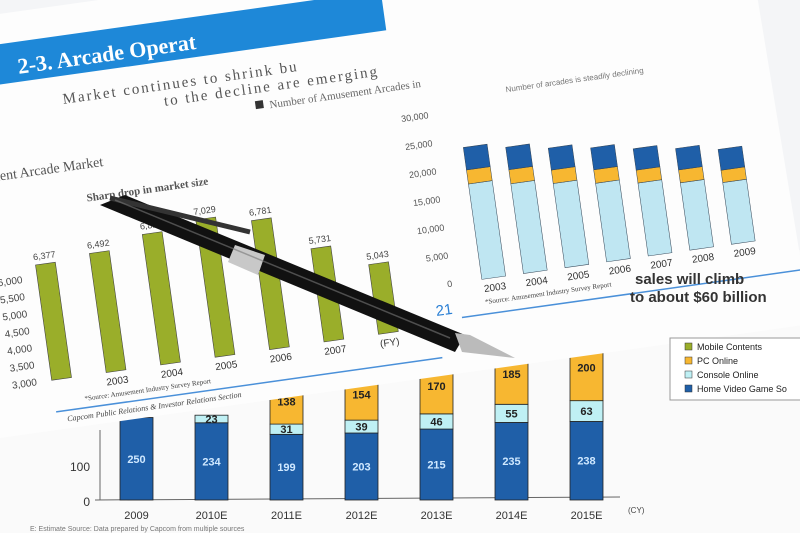 The height and width of the screenshot is (533, 800). What do you see at coordinates (389, 344) in the screenshot?
I see `x-tick-label: (FY)` at bounding box center [389, 344].